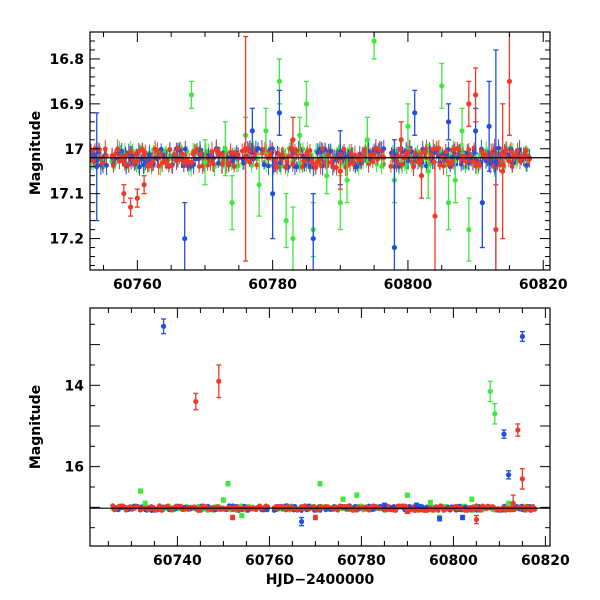 The image size is (600, 600). I want to click on y-tick-label: 16.9, so click(66, 105).